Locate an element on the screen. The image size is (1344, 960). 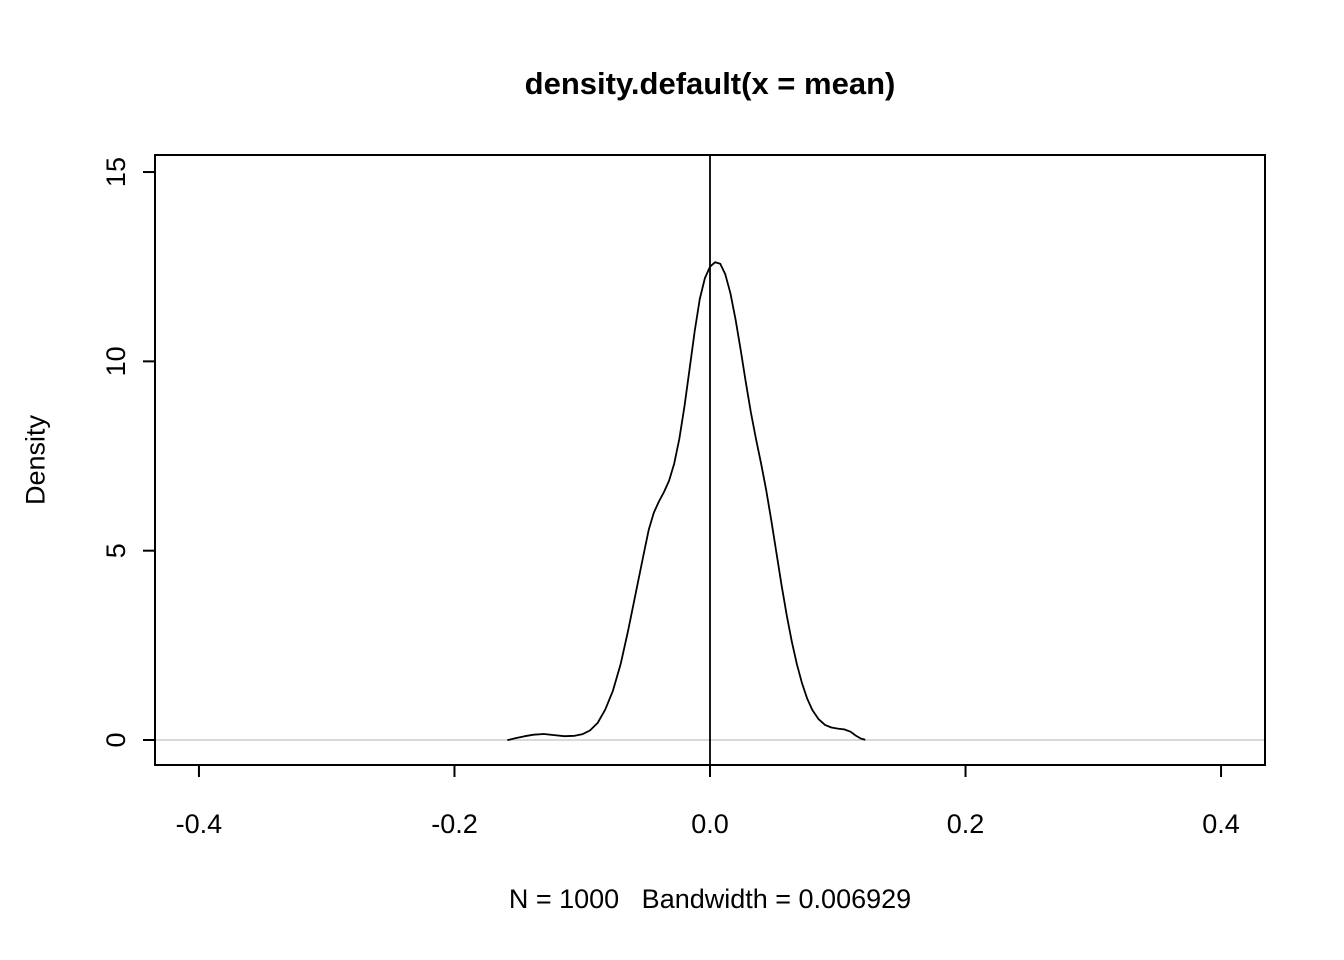
x-tick-label: 0.2 is located at coordinates (966, 824).